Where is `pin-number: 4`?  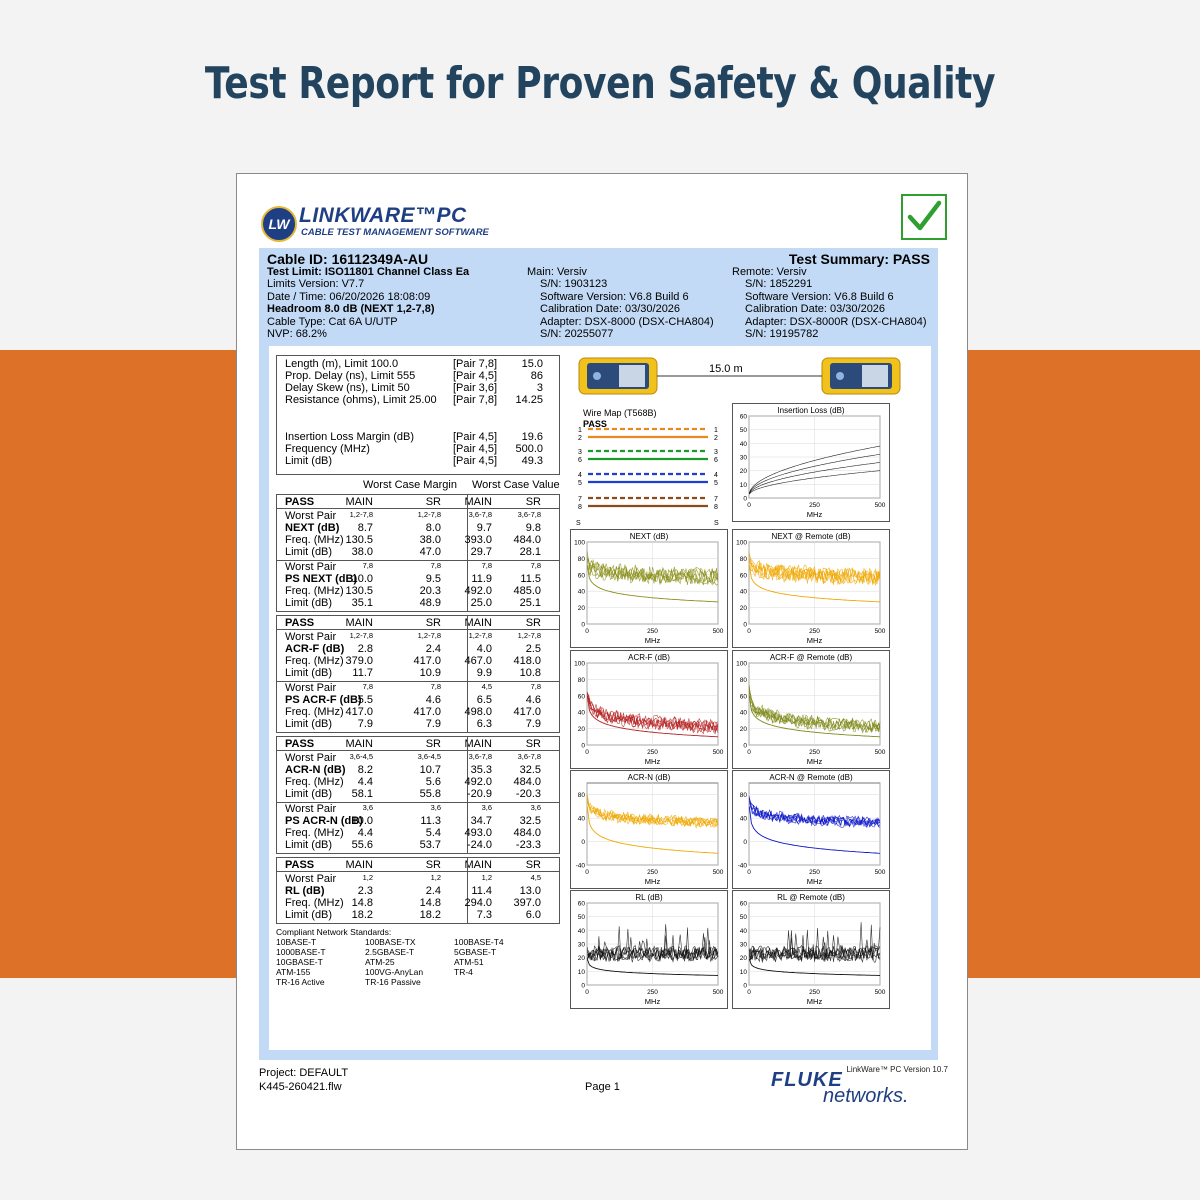
pin-number: 4 is located at coordinates (716, 475).